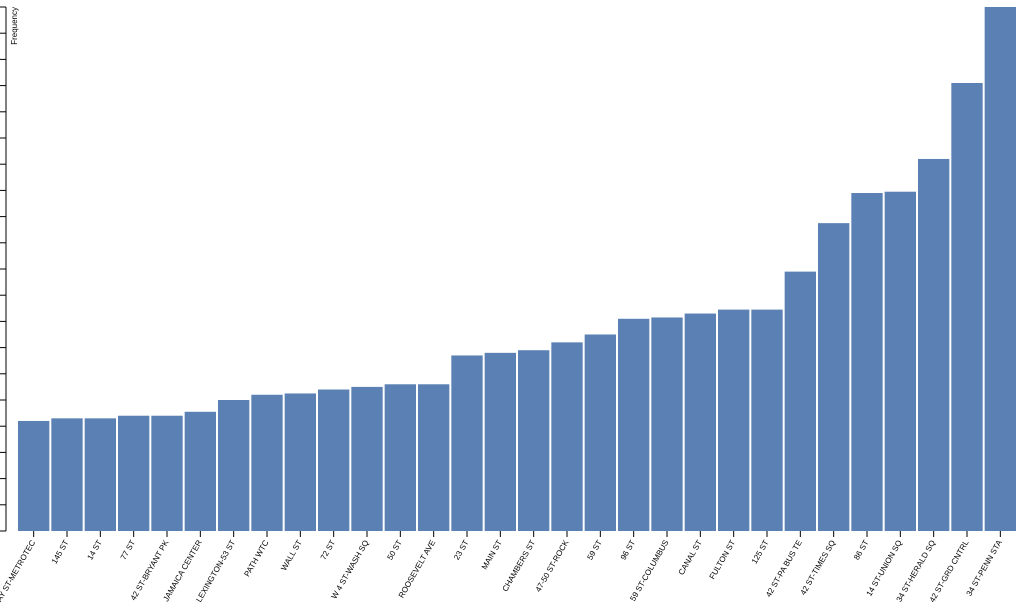  What do you see at coordinates (861, 549) in the screenshot?
I see `x-tick-label: 86 ST` at bounding box center [861, 549].